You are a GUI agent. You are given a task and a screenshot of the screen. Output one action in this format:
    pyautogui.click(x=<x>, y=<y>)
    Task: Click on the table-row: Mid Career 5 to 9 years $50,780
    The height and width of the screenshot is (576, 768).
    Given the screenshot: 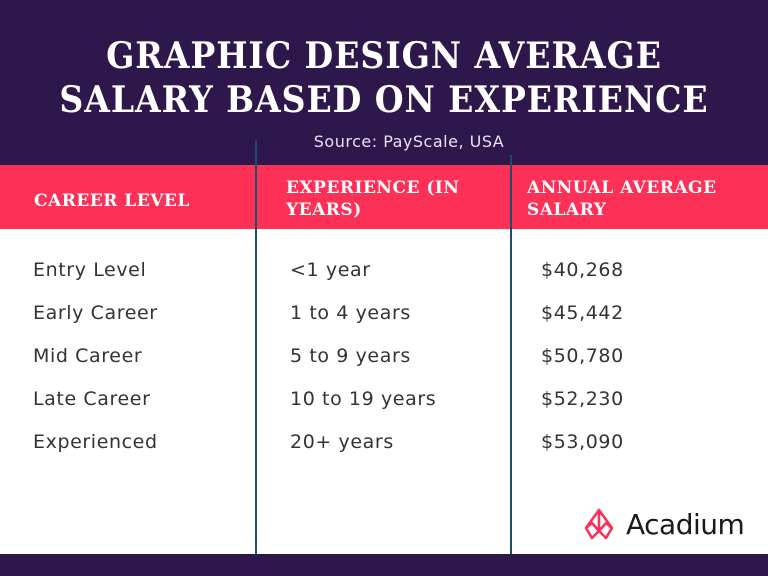 What is the action you would take?
    pyautogui.click(x=384, y=366)
    